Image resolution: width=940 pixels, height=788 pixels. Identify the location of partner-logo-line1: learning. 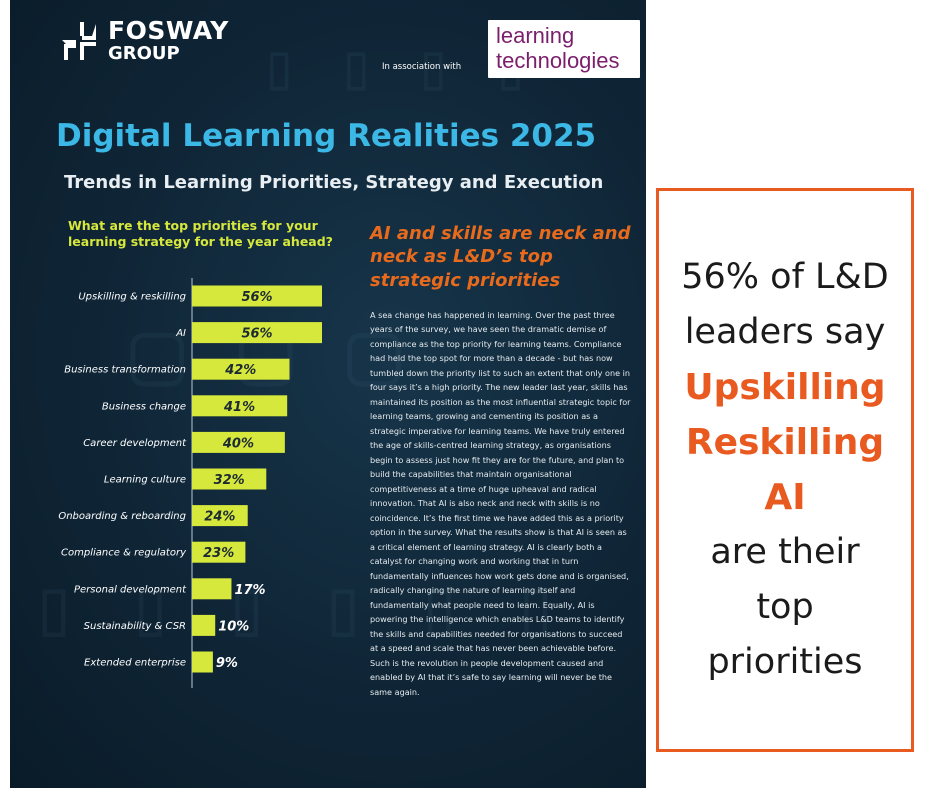
(535, 35).